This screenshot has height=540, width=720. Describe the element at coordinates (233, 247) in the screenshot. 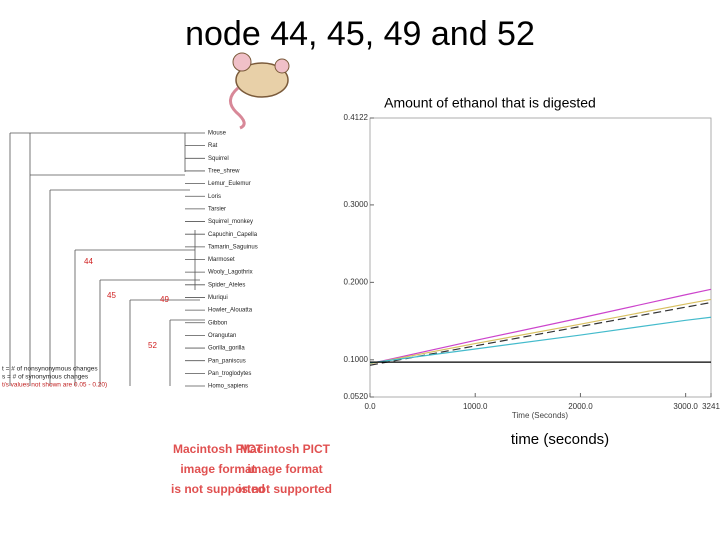

I see `leaf-label: Tamarin_Saguinus` at that location.